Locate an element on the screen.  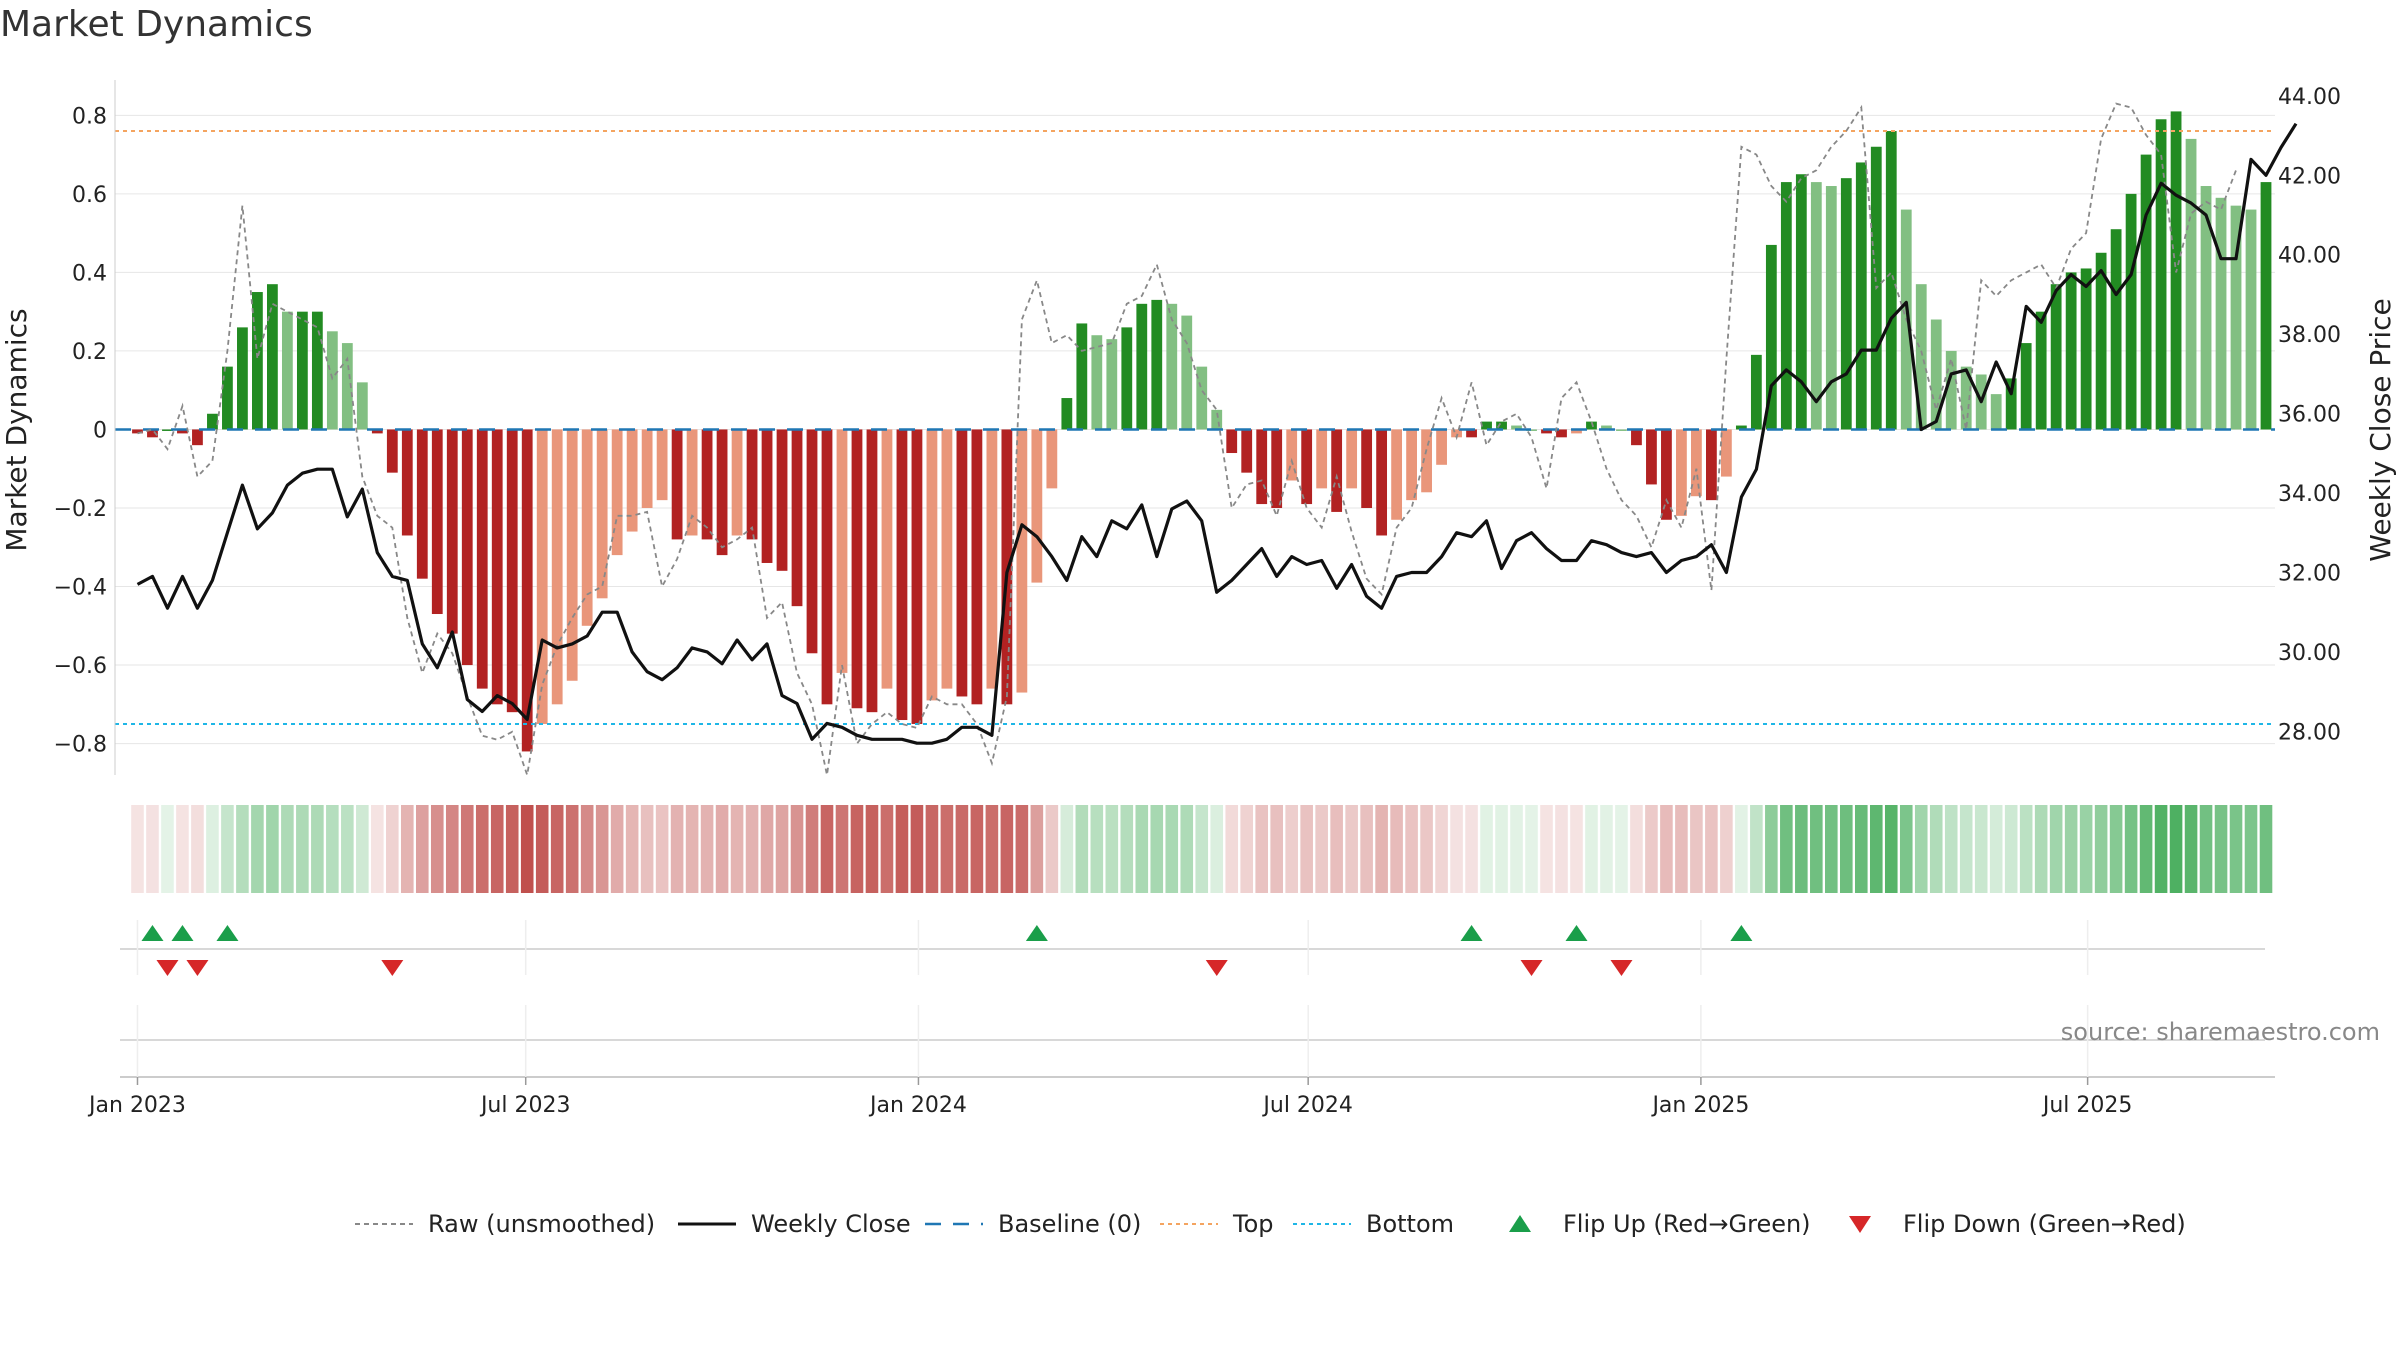
legend-item: Weekly Close is located at coordinates (794, 1224).